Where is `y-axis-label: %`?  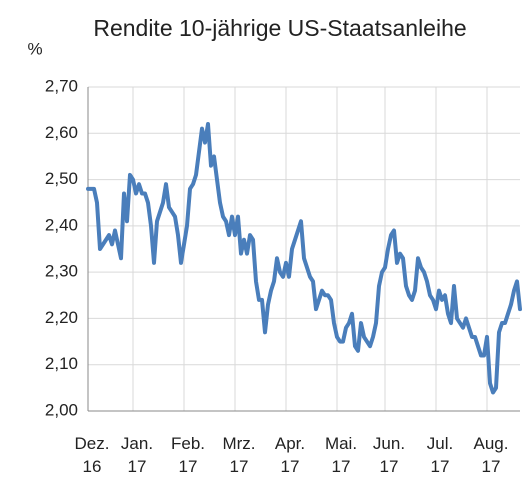
y-axis-label: % is located at coordinates (34, 48).